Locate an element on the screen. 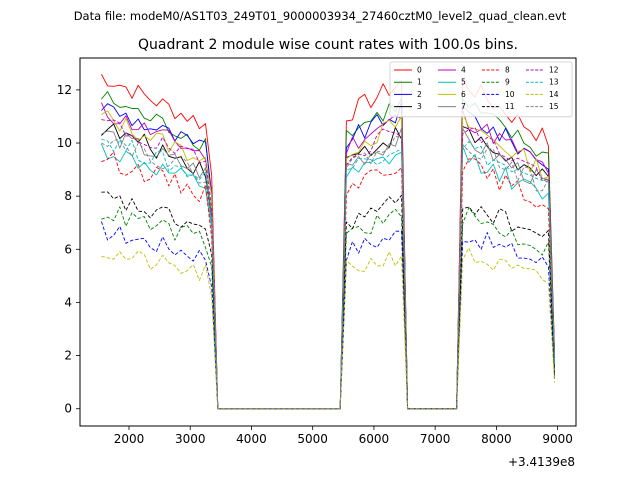  legend-label-1: 1 is located at coordinates (419, 82).